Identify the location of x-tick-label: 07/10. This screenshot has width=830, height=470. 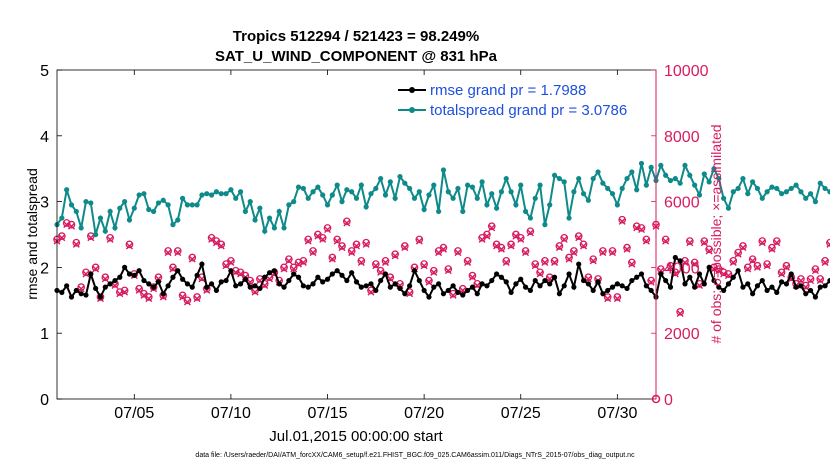
(231, 413).